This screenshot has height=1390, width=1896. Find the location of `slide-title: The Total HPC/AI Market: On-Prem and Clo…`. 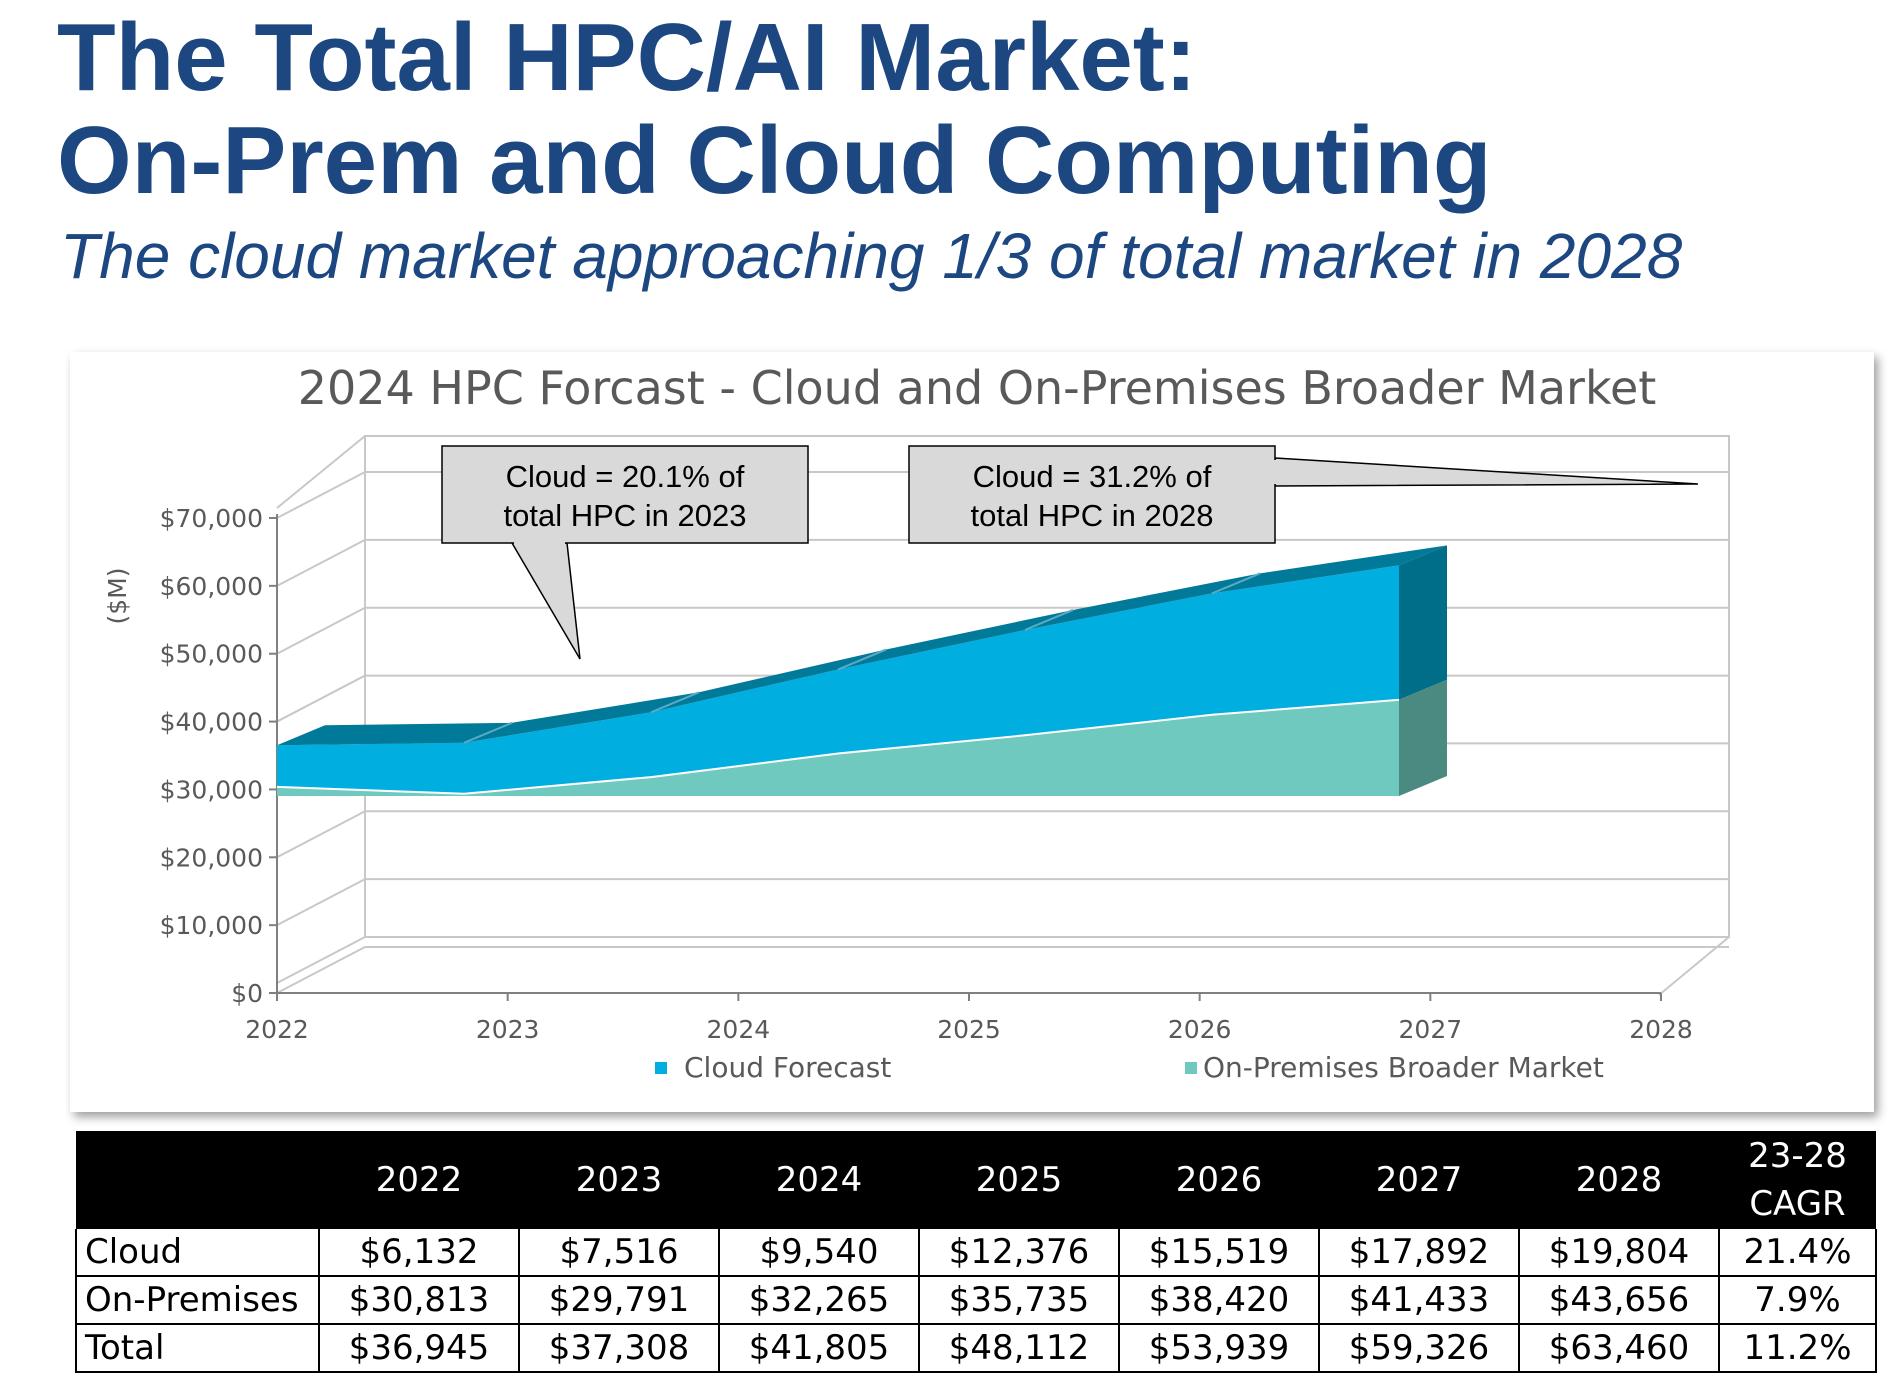

slide-title: The Total HPC/AI Market: On-Prem and Clo… is located at coordinates (774, 109).